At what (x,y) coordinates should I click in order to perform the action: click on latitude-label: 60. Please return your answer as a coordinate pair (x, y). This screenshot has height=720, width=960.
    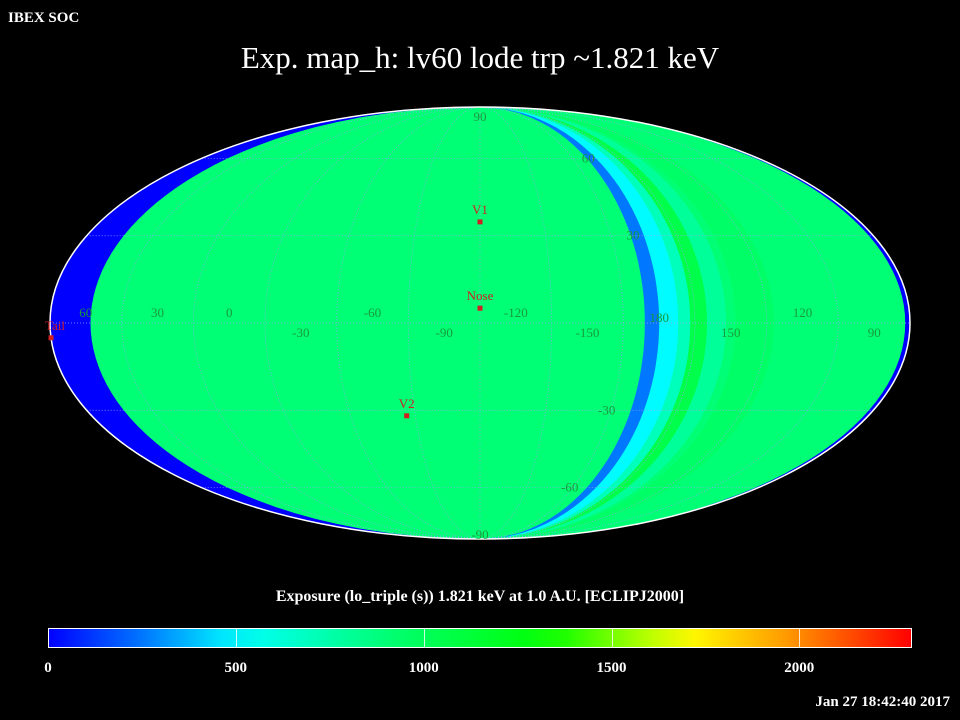
    Looking at the image, I should click on (588, 157).